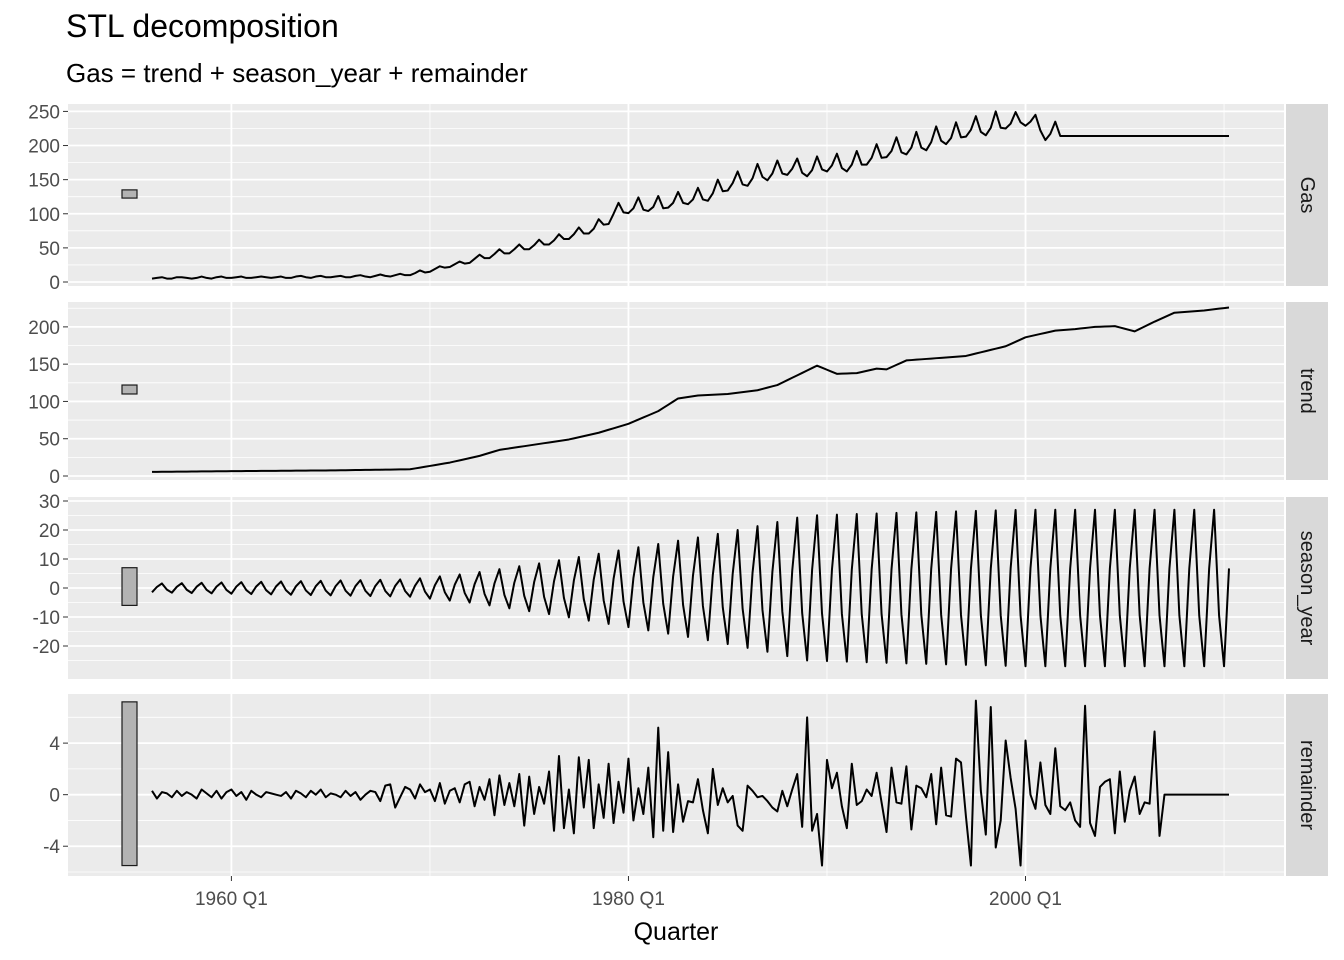 This screenshot has width=1344, height=960. Describe the element at coordinates (51, 847) in the screenshot. I see `y-tick-label: -4` at that location.